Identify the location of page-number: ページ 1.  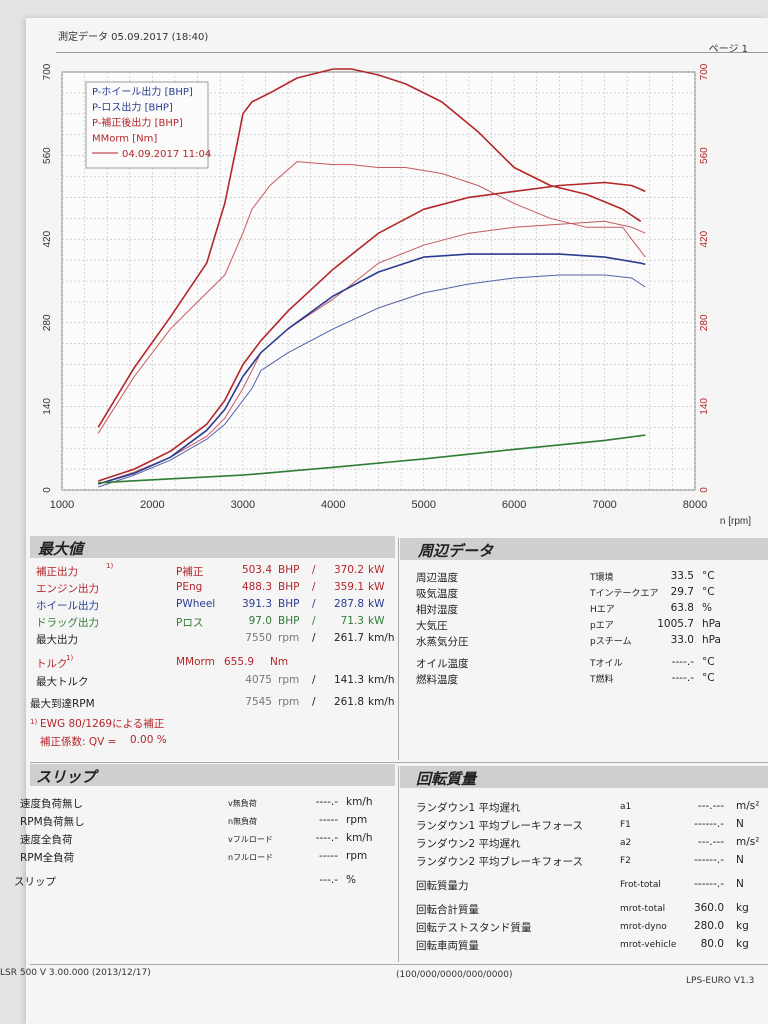
(728, 49).